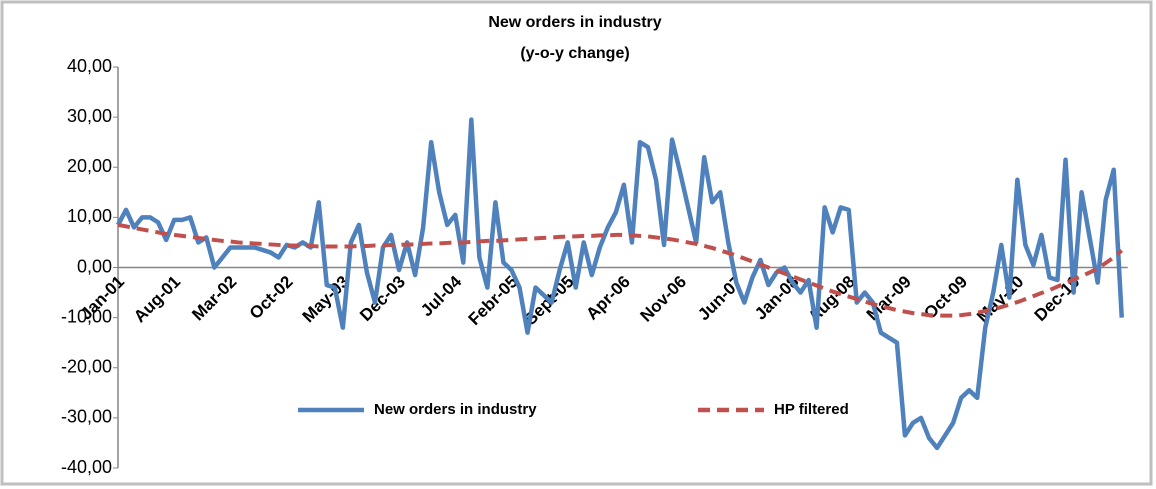  Describe the element at coordinates (94, 266) in the screenshot. I see `y-tick-label: 0,00` at that location.